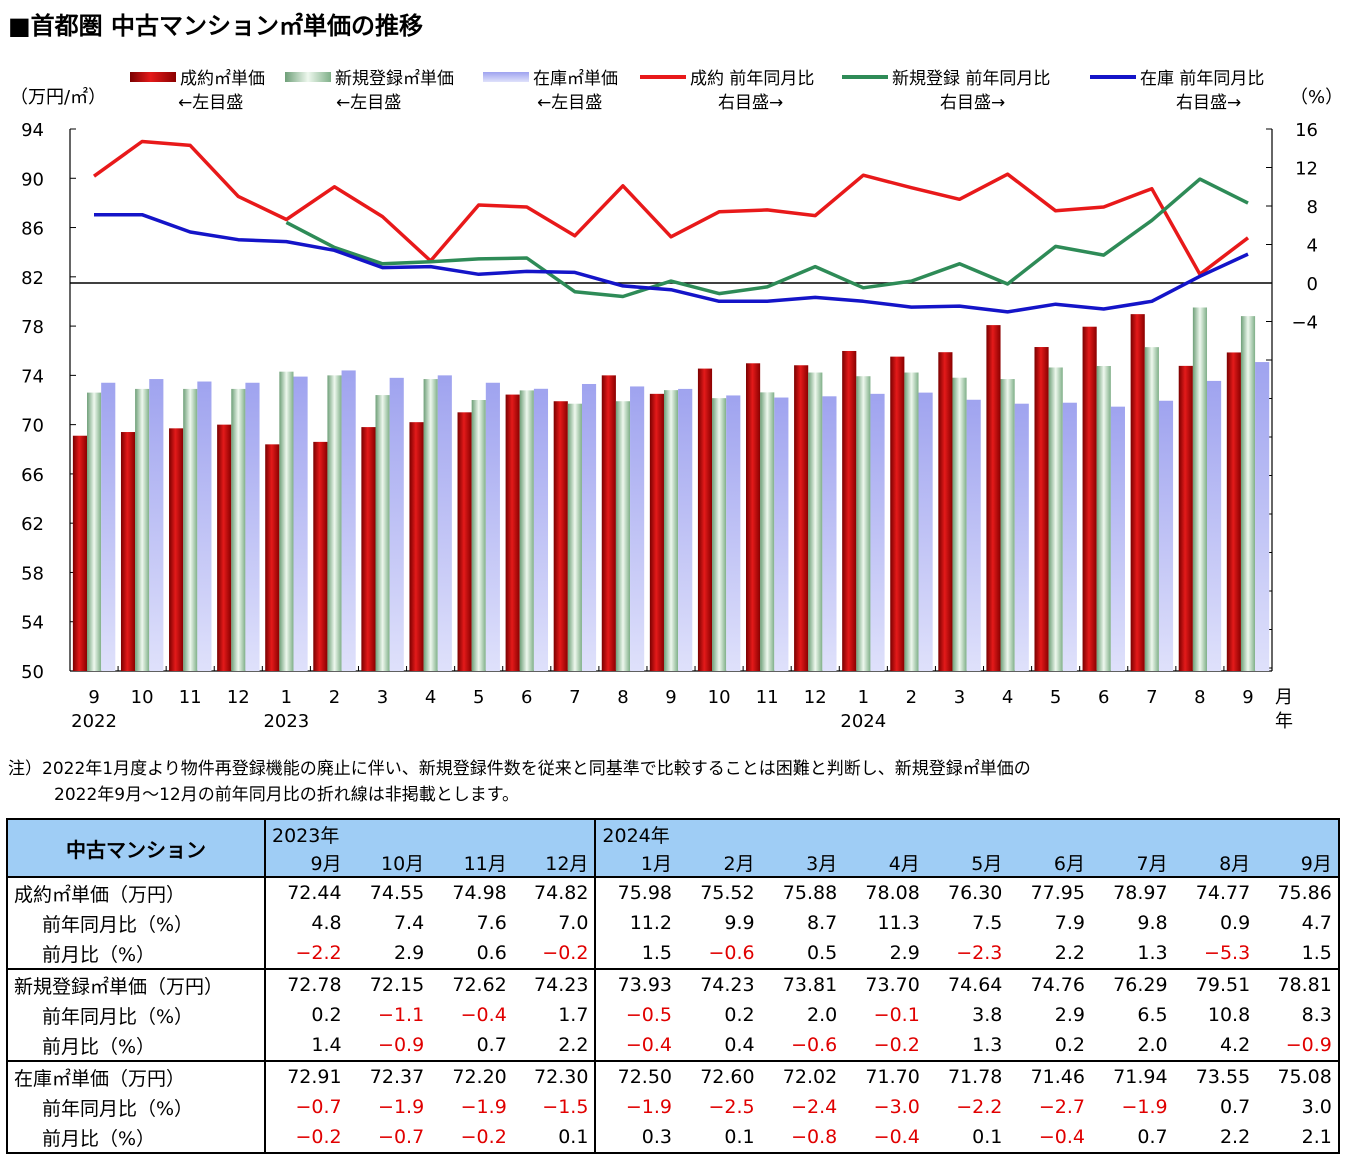 The width and height of the screenshot is (1345, 1159). Describe the element at coordinates (1069, 1015) in the screenshot. I see `table-cell: 2.9` at that location.